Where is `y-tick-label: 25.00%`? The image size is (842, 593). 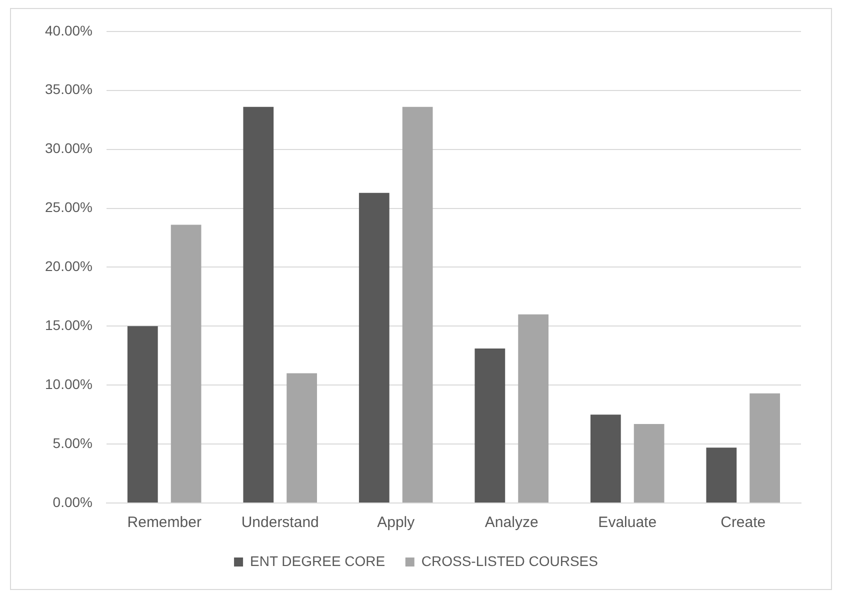 y-tick-label: 25.00% is located at coordinates (68, 207).